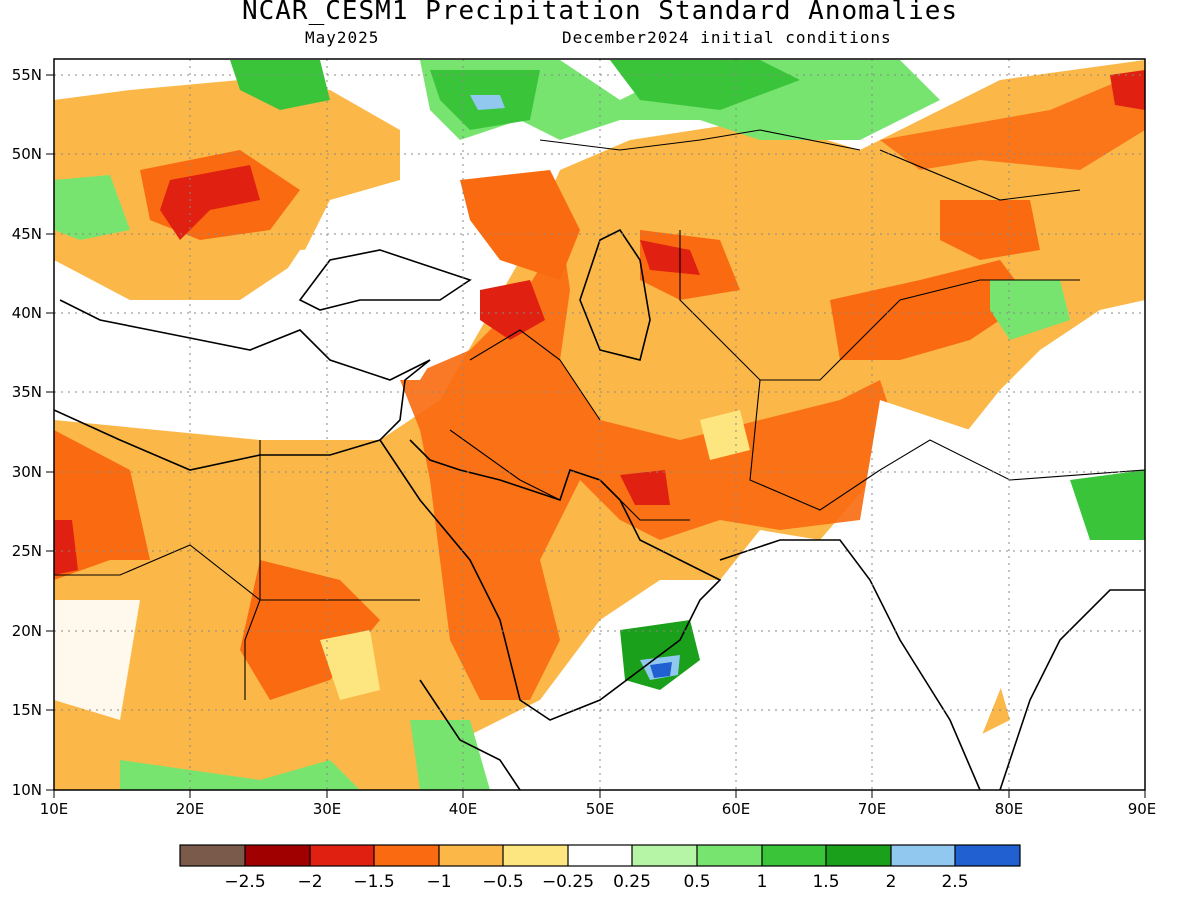 The width and height of the screenshot is (1200, 900). What do you see at coordinates (1127, 90) in the screenshot?
I see `very-dry-northeast` at bounding box center [1127, 90].